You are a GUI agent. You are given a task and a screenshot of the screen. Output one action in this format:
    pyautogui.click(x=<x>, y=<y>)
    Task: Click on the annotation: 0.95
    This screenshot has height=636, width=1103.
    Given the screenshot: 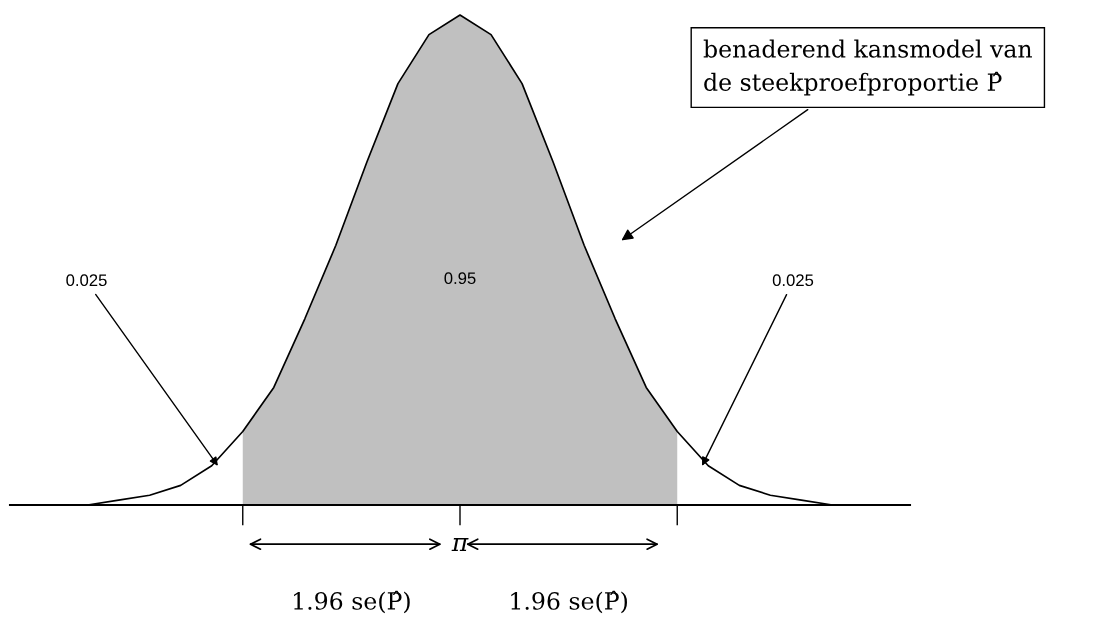 What is the action you would take?
    pyautogui.click(x=460, y=278)
    